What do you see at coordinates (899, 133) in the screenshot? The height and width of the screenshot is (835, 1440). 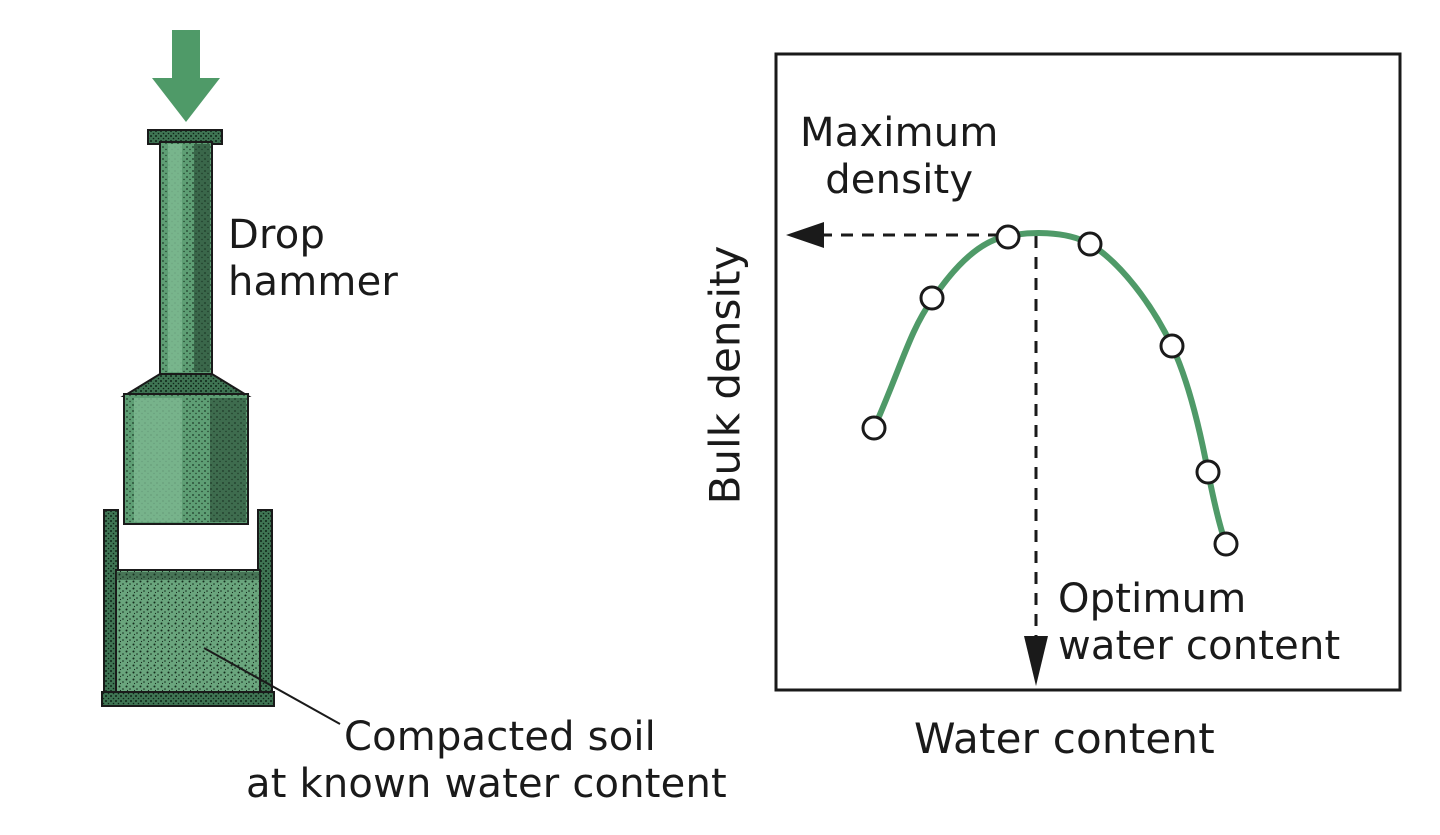 I see `max-density-label-line1: Maximum` at bounding box center [899, 133].